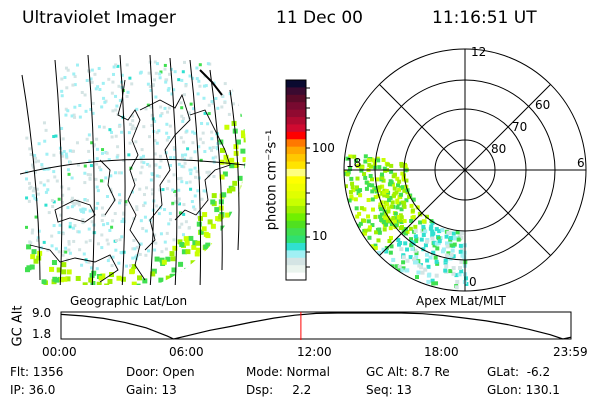 This screenshot has height=400, width=600. What do you see at coordinates (234, 170) in the screenshot?
I see `meridian-line` at bounding box center [234, 170].